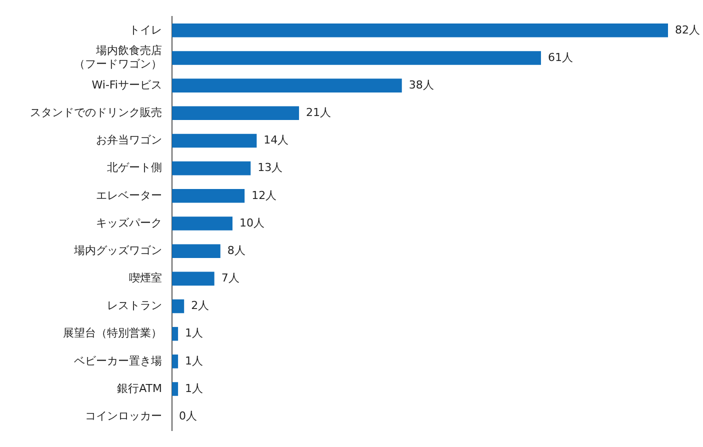  I want to click on data-label: 10人, so click(251, 223).